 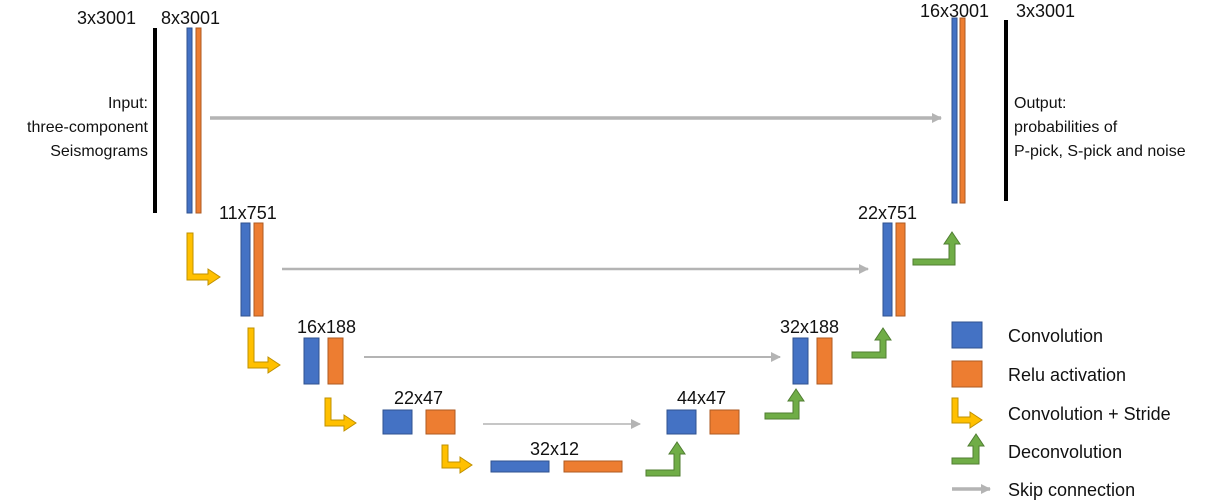 What do you see at coordinates (311, 361) in the screenshot?
I see `enc3-conv-block` at bounding box center [311, 361].